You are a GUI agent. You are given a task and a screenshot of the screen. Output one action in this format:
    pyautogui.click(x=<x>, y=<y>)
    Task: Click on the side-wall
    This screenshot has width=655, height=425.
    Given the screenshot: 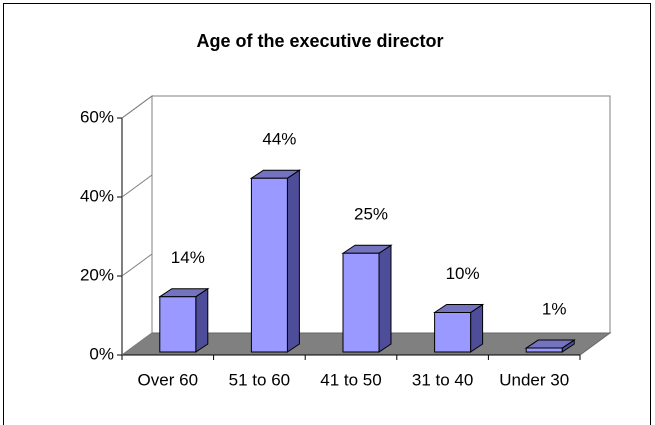 What is the action you would take?
    pyautogui.click(x=137, y=225)
    